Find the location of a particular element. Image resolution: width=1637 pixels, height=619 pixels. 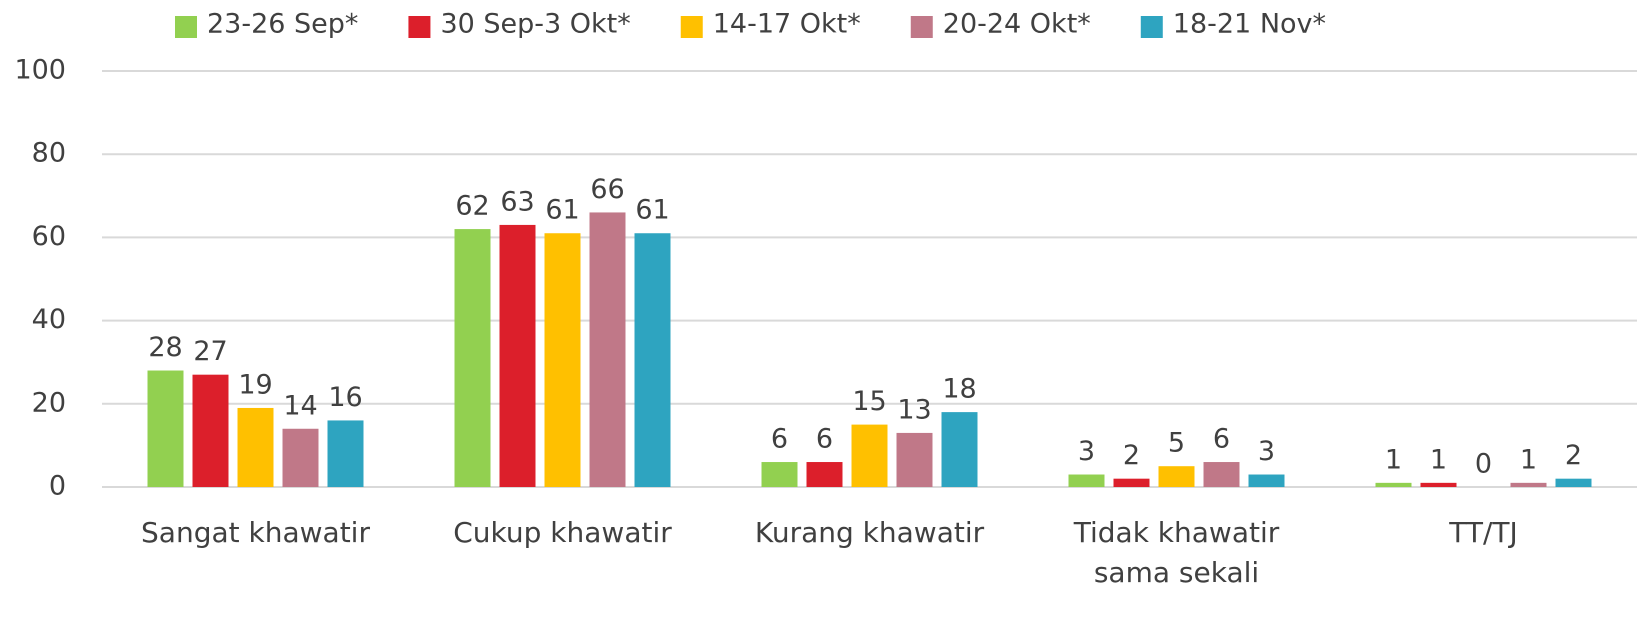

data-label: 16 is located at coordinates (345, 397).